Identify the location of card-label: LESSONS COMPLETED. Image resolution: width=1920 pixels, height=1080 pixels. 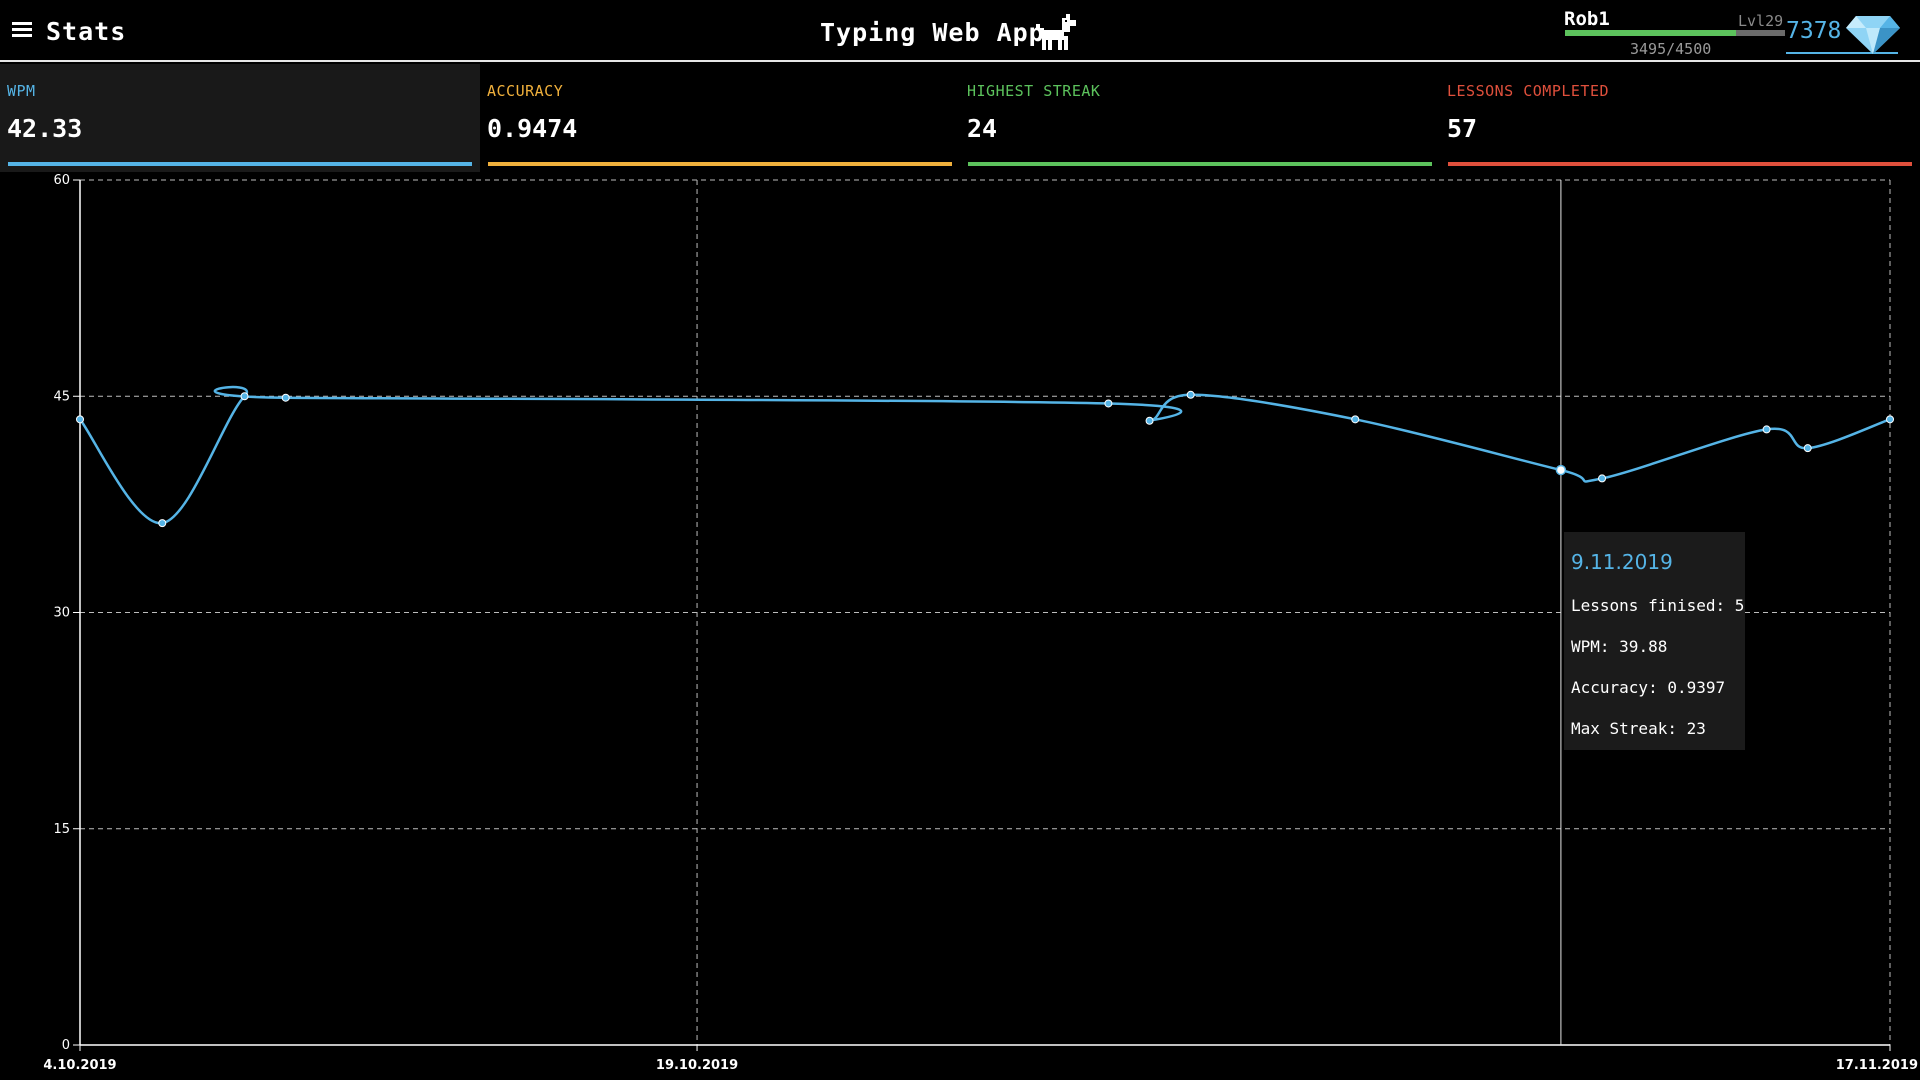
(1528, 91).